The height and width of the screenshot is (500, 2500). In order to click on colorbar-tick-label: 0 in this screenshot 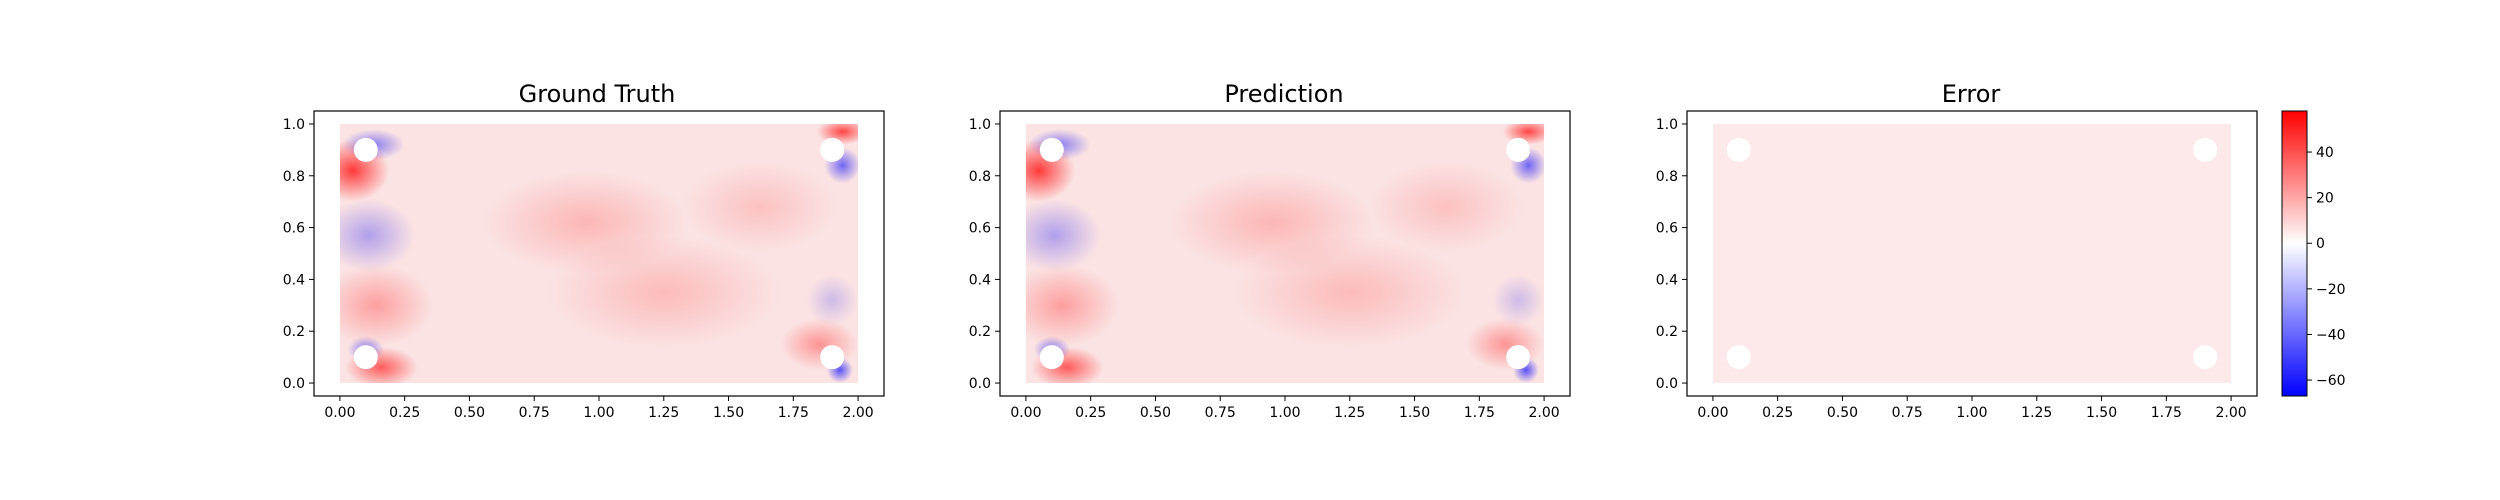, I will do `click(2320, 244)`.